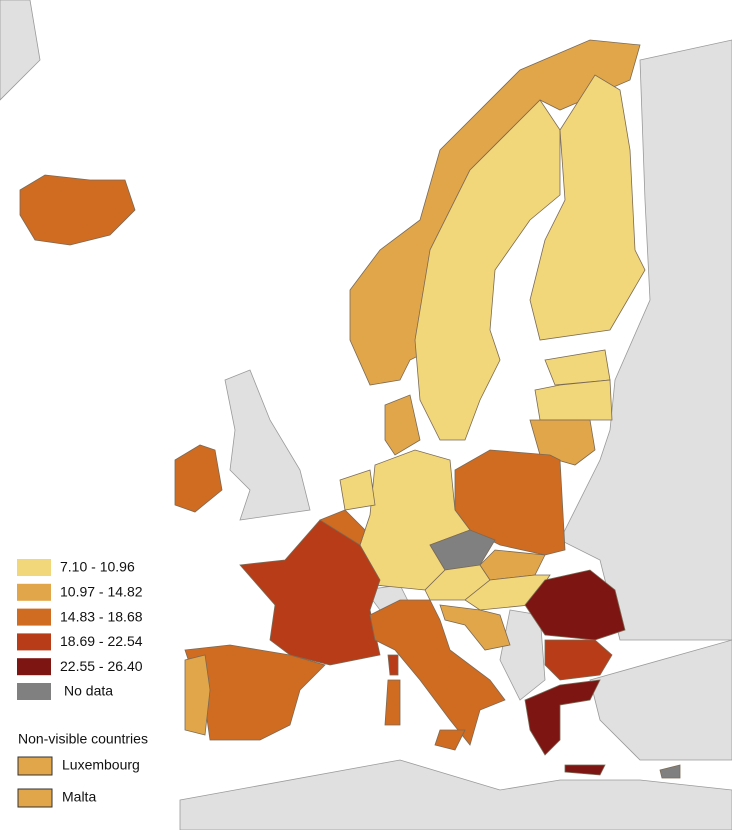  I want to click on non-visible-list: Luxembourg Malta, so click(78, 782).